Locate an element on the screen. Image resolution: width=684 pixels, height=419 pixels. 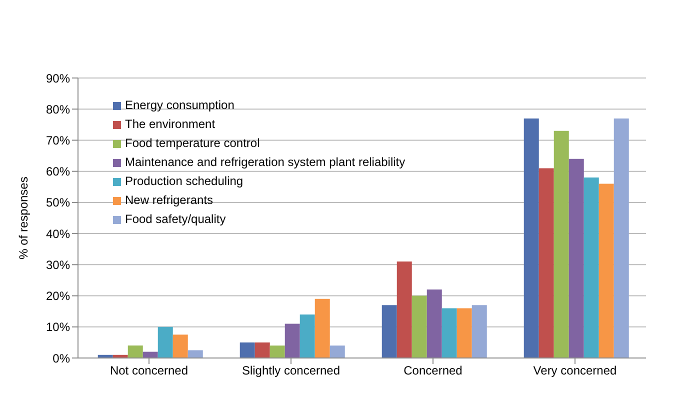
y-tick-label: 70% is located at coordinates (58, 140).